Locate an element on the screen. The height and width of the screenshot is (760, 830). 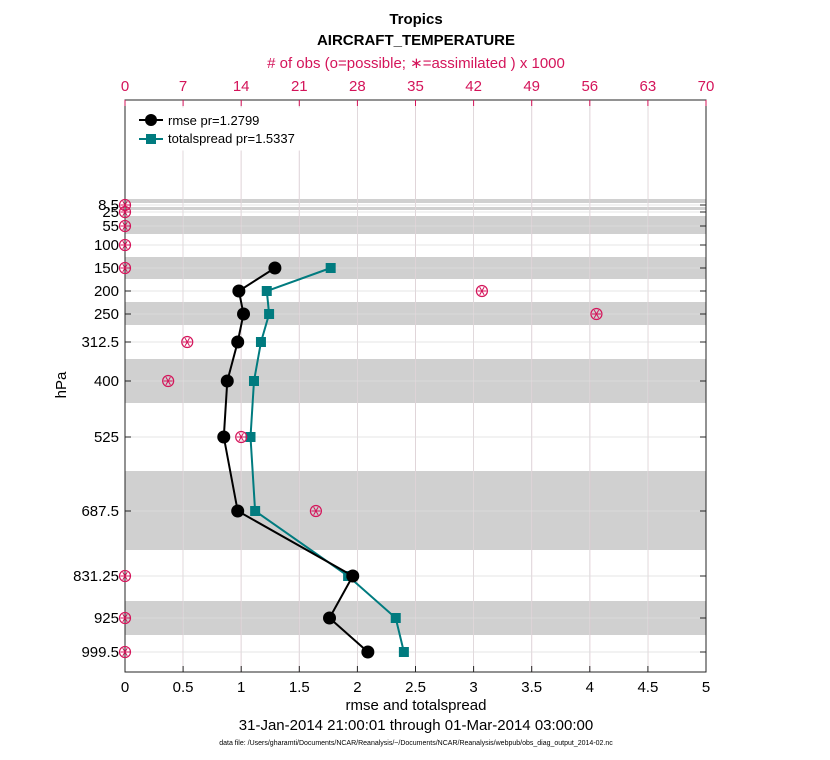
totalspread-line is located at coordinates (327, 460).